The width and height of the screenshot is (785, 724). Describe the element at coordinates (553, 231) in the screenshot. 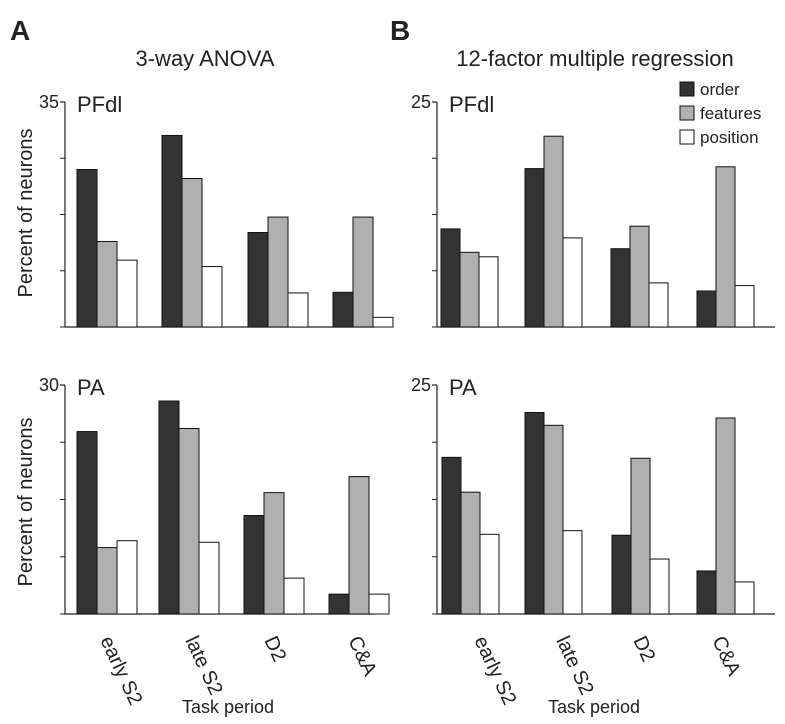

I see `panel-b-pfdl-bar-features-late-s2` at that location.